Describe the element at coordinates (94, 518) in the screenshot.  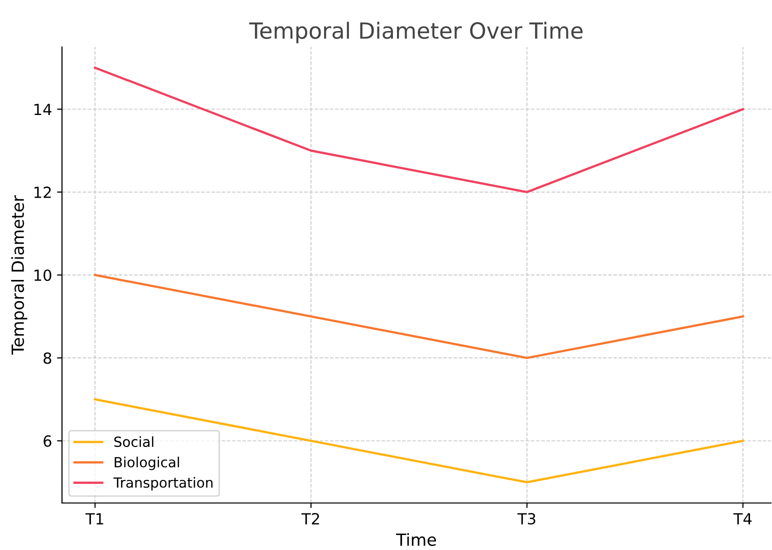
I see `x-tick-label: T1` at that location.